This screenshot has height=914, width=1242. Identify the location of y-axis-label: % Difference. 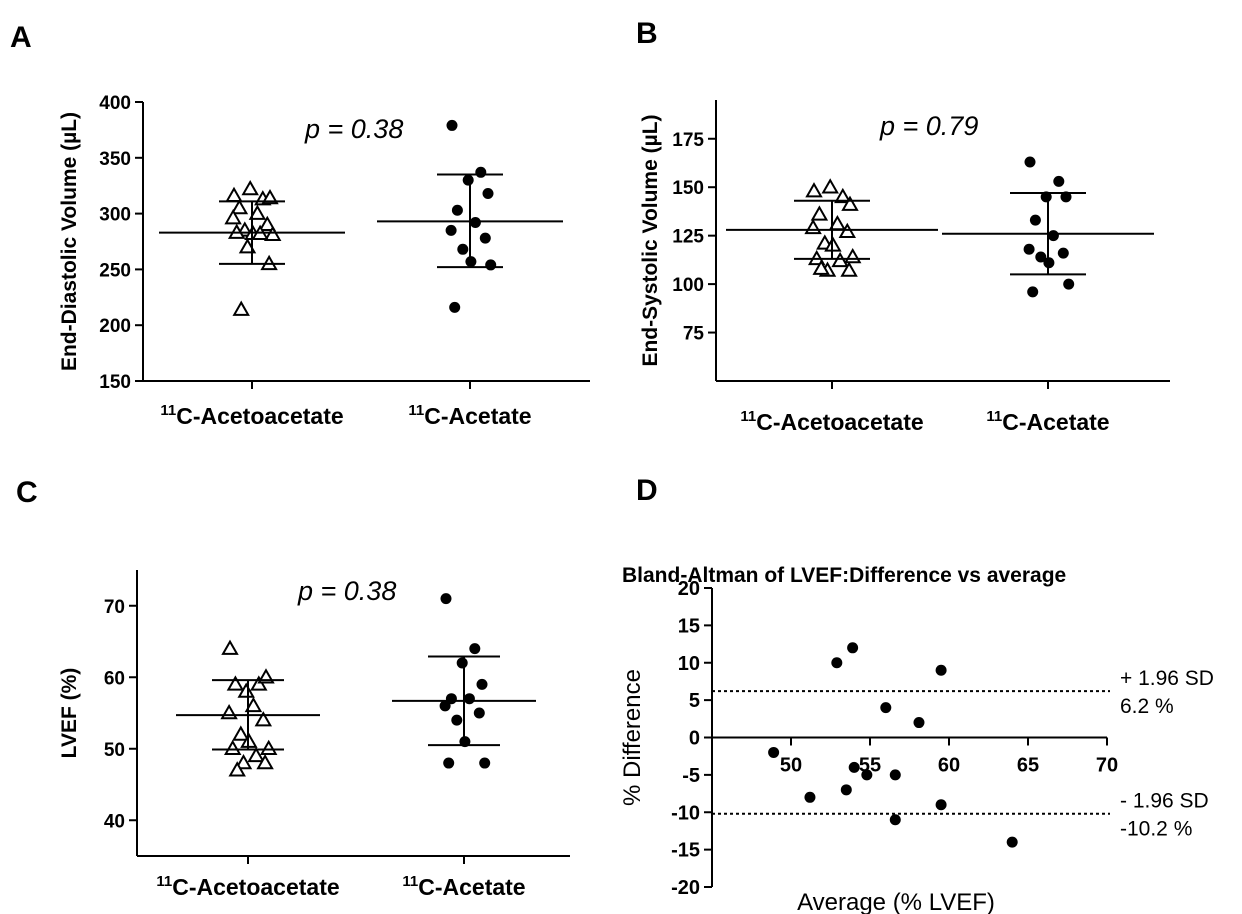
(632, 737).